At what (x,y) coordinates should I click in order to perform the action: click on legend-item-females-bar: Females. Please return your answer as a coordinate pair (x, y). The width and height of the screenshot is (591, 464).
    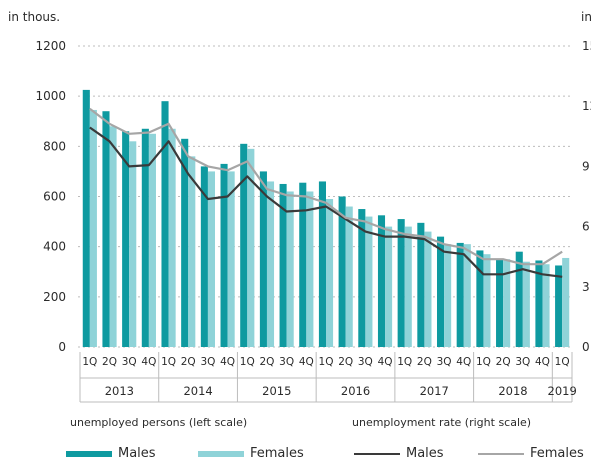
    Looking at the image, I should click on (251, 453).